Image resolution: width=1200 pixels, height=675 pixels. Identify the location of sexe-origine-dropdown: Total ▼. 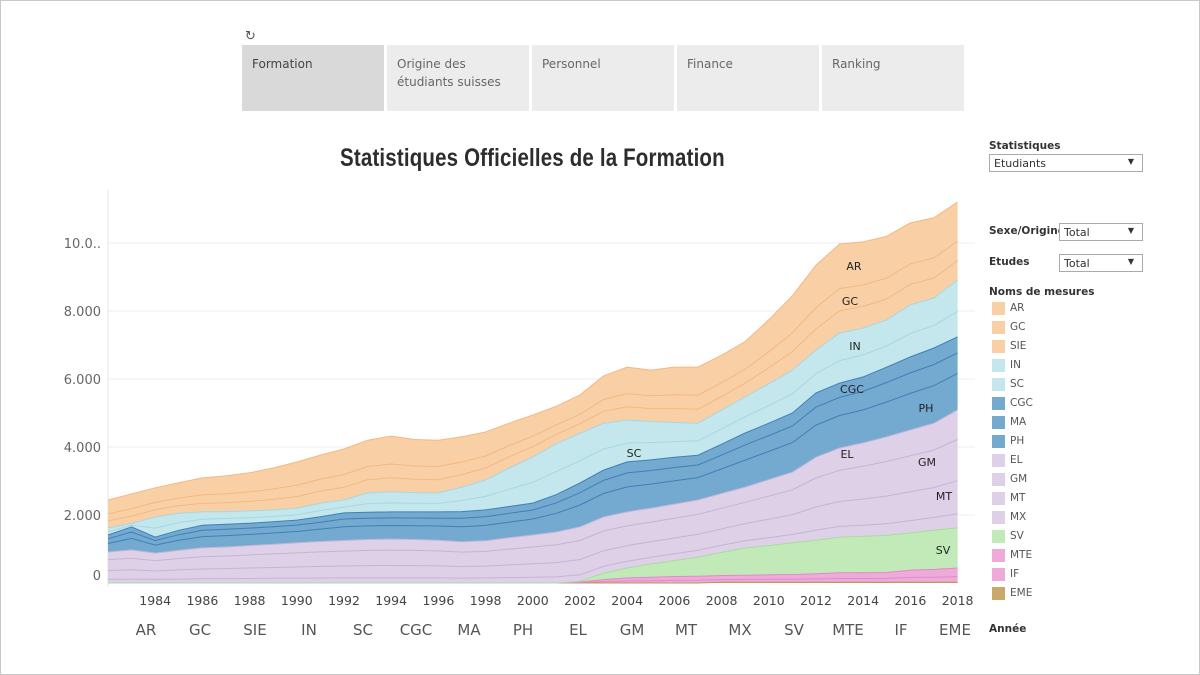
(1101, 232).